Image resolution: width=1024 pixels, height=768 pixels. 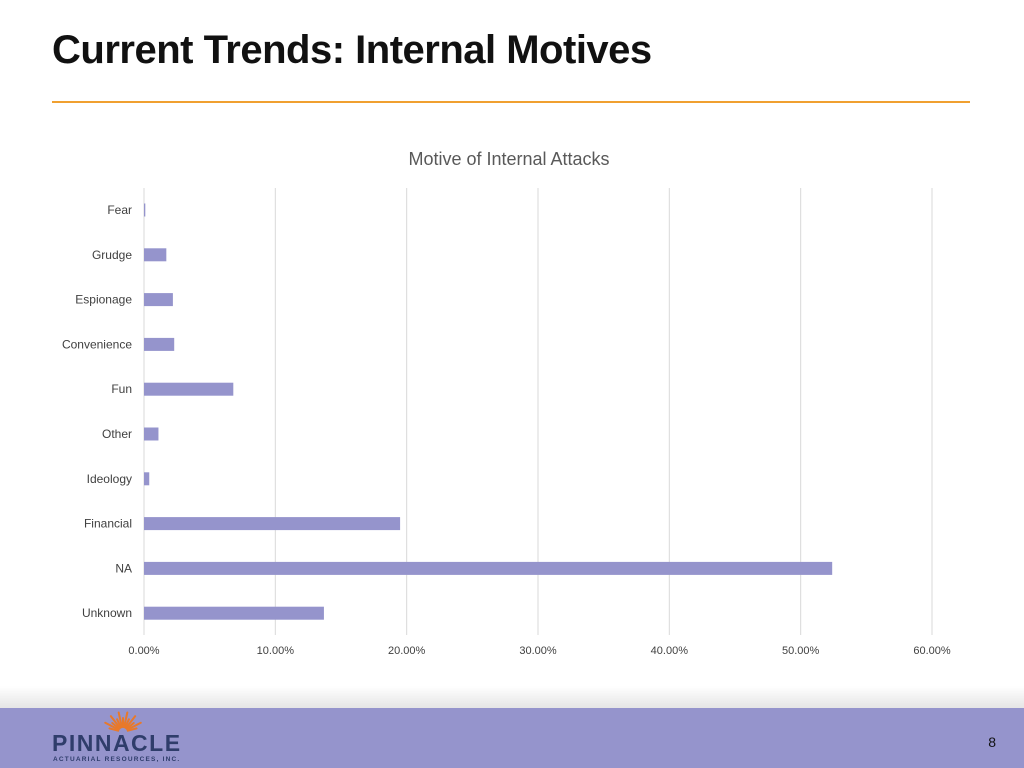 I want to click on category-label: Espionage, so click(x=103, y=300).